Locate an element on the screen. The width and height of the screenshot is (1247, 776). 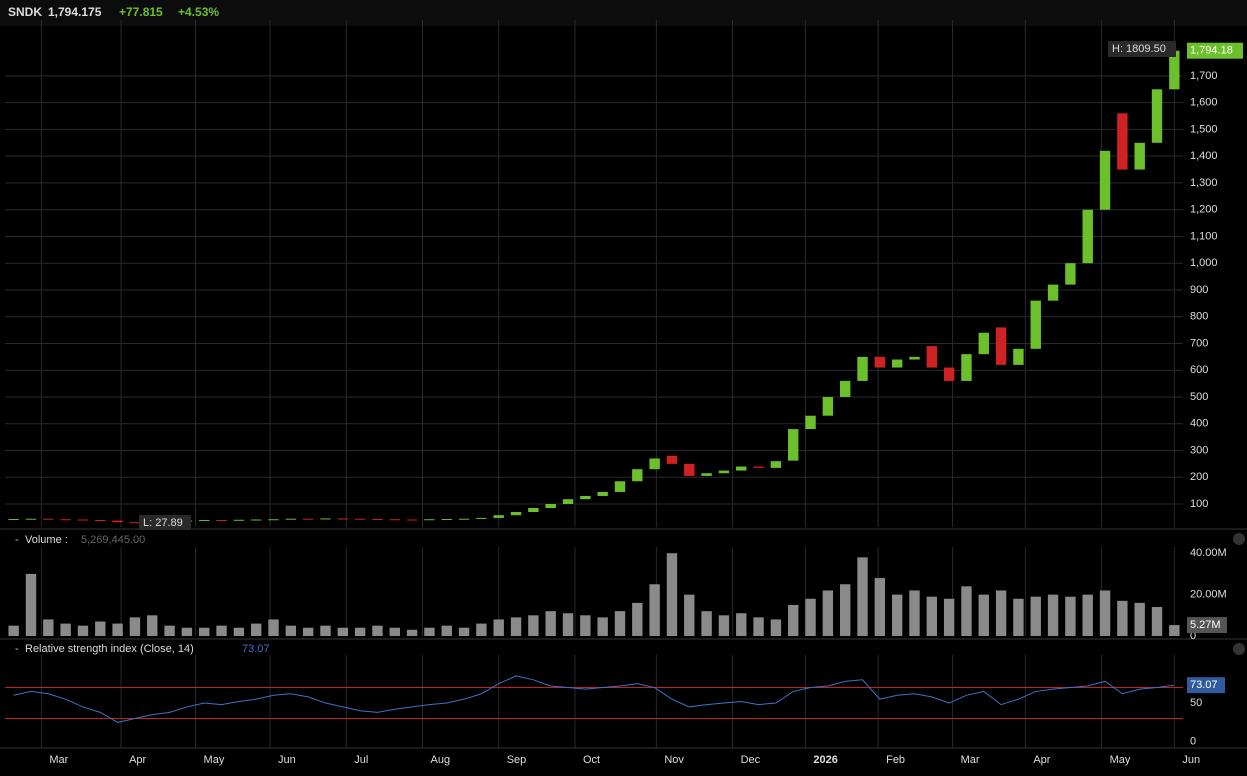
change-pct: +4.53% is located at coordinates (198, 12).